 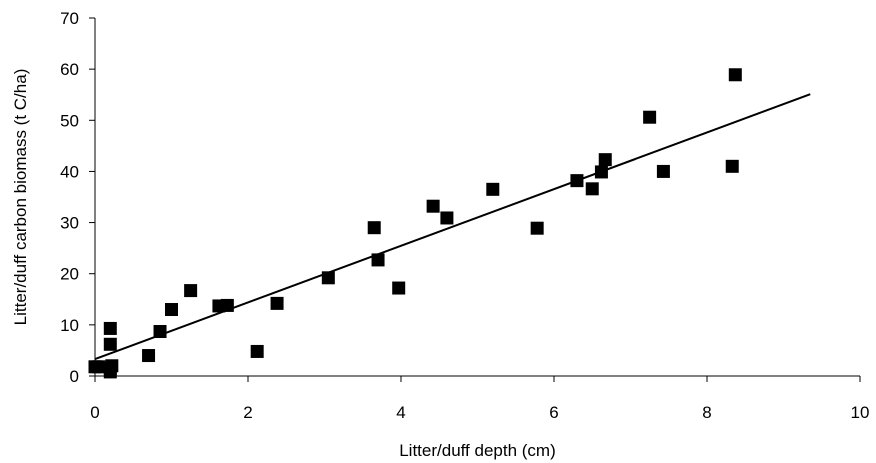 I want to click on x-tick-label: 4, so click(x=400, y=412).